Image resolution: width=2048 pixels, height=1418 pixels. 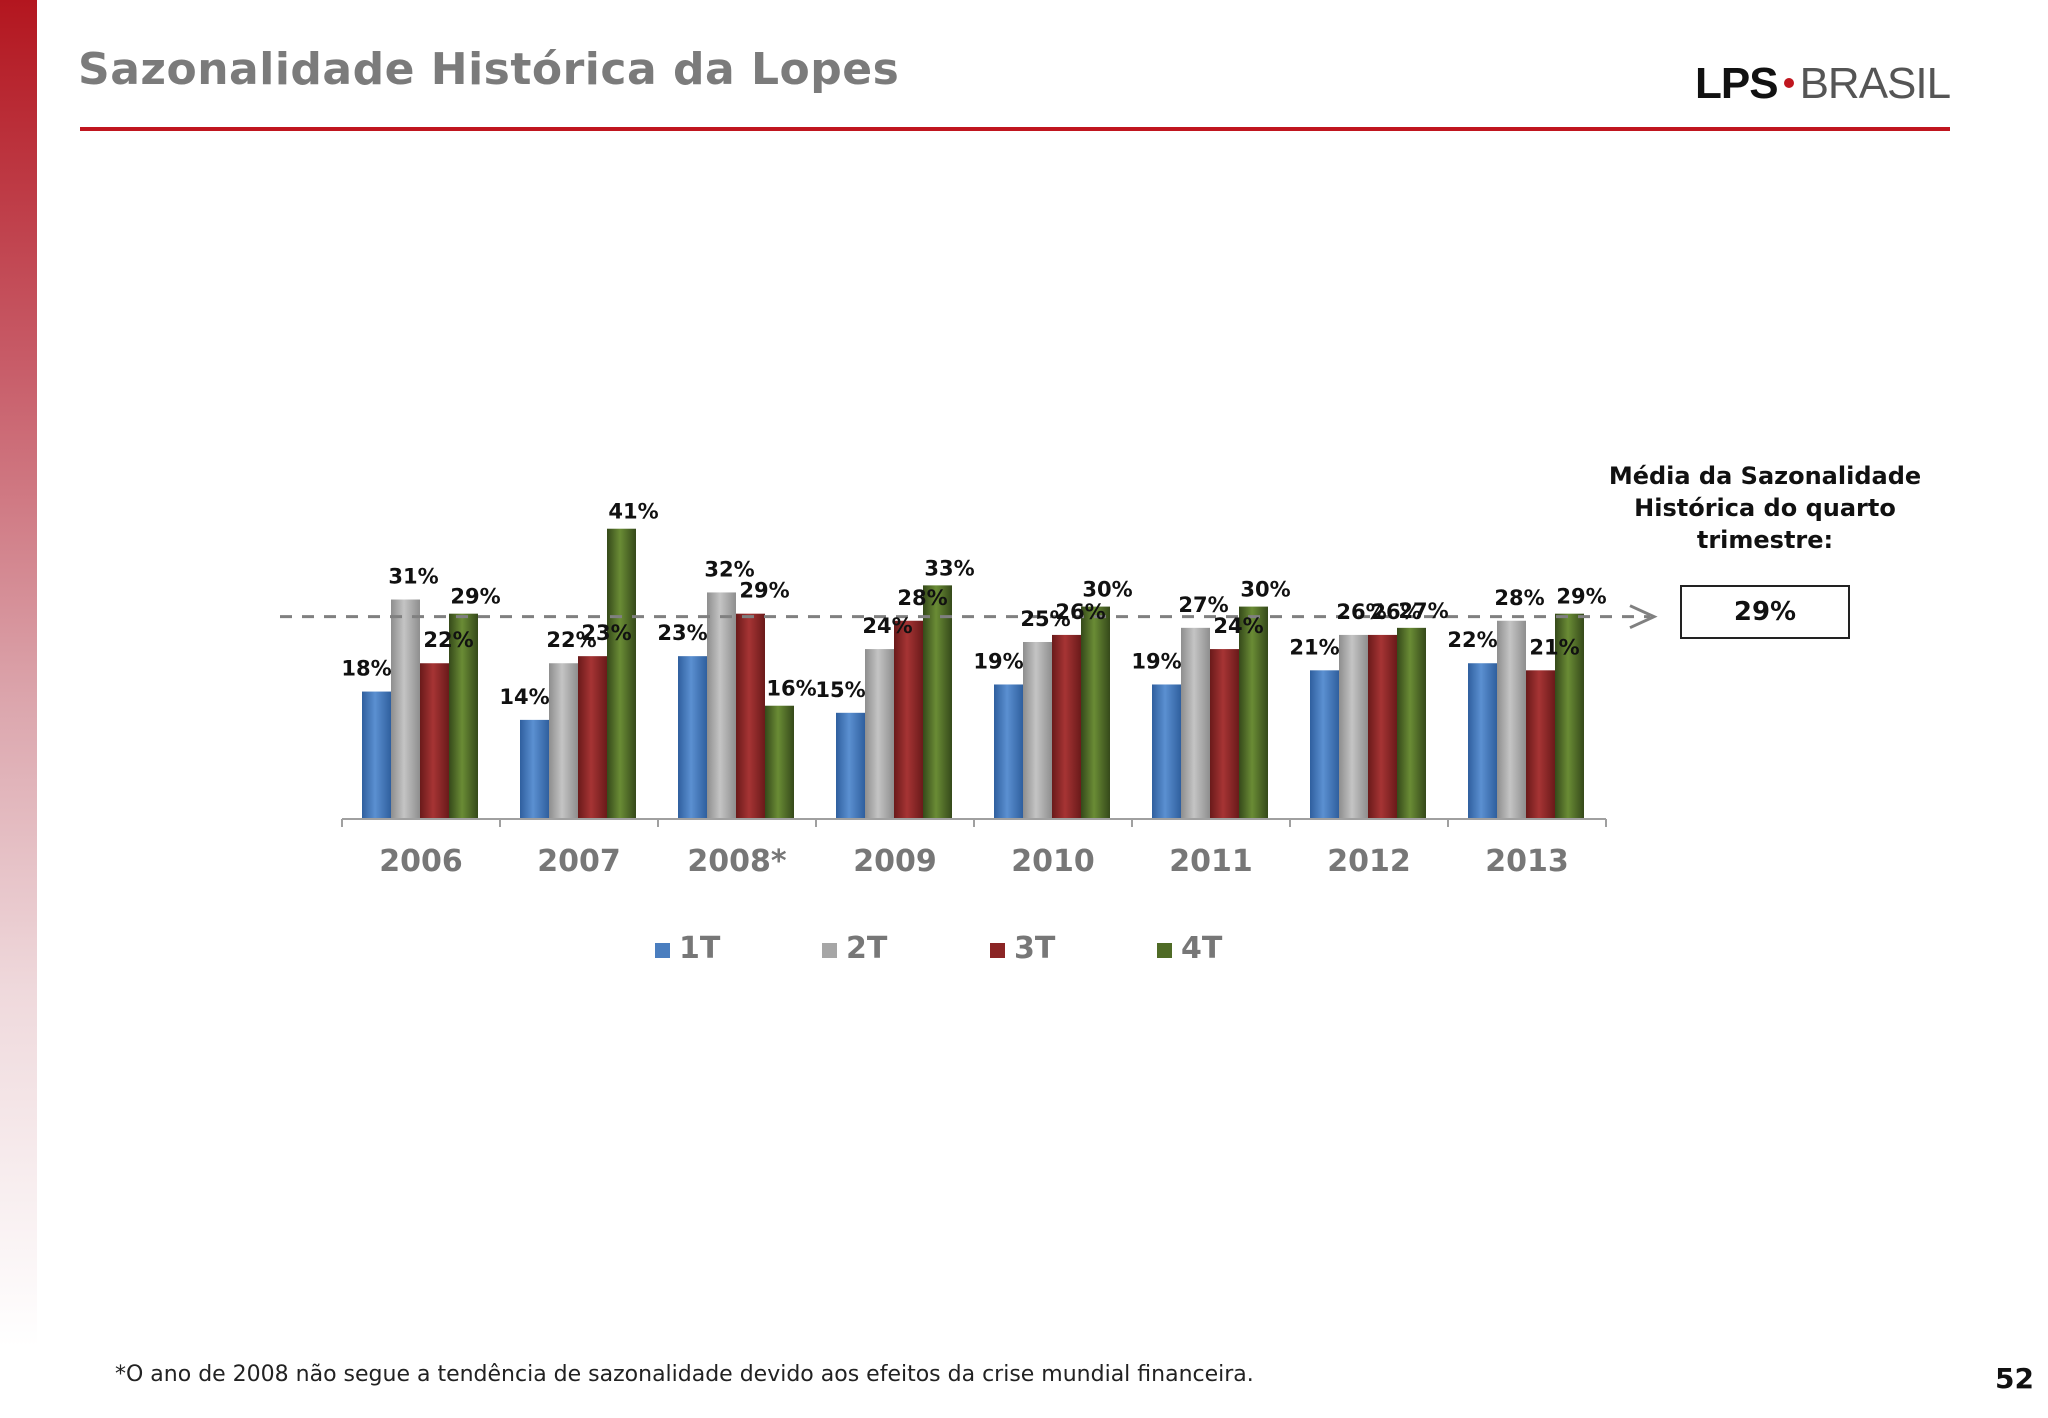 I want to click on company-logo: LPS BRASIL, so click(x=1823, y=84).